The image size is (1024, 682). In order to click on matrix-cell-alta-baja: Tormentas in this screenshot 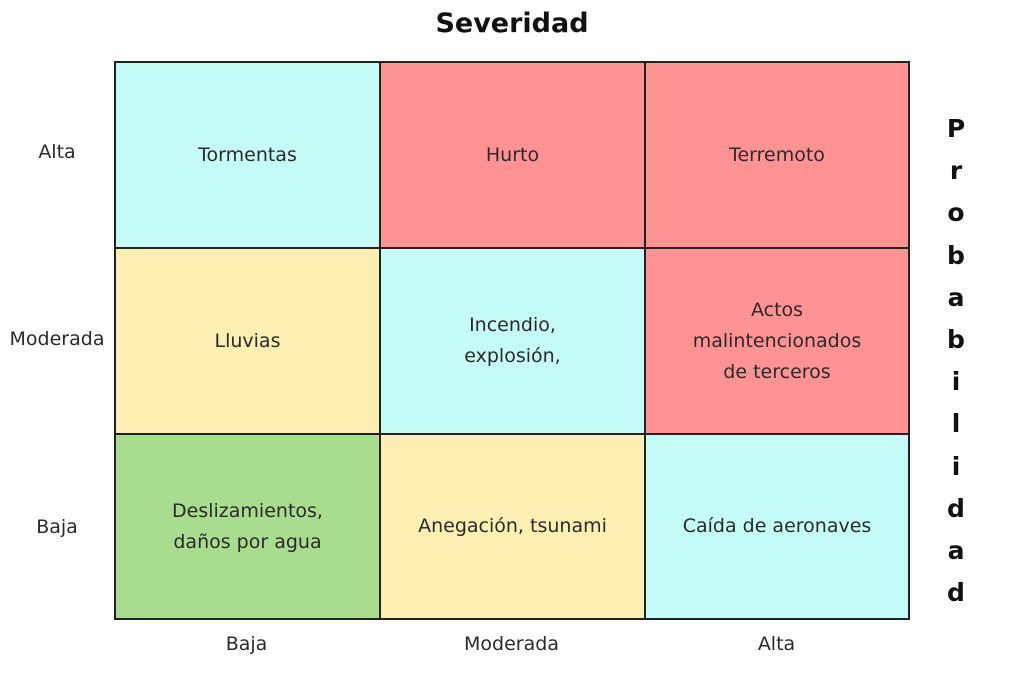, I will do `click(248, 156)`.